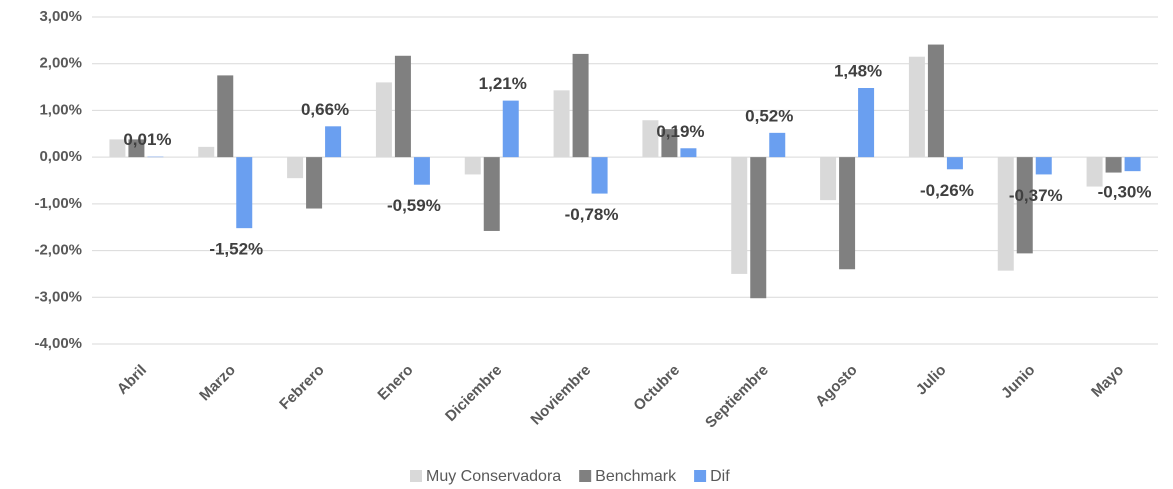  Describe the element at coordinates (473, 393) in the screenshot. I see `x-tick-label: Diciembre` at that location.